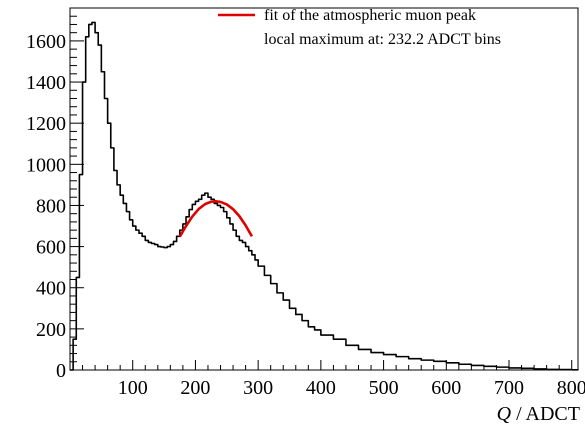  I want to click on y-axis-ticks: 0 200 400 600 800 1000 1200 1400 1600, so click(55, 198).